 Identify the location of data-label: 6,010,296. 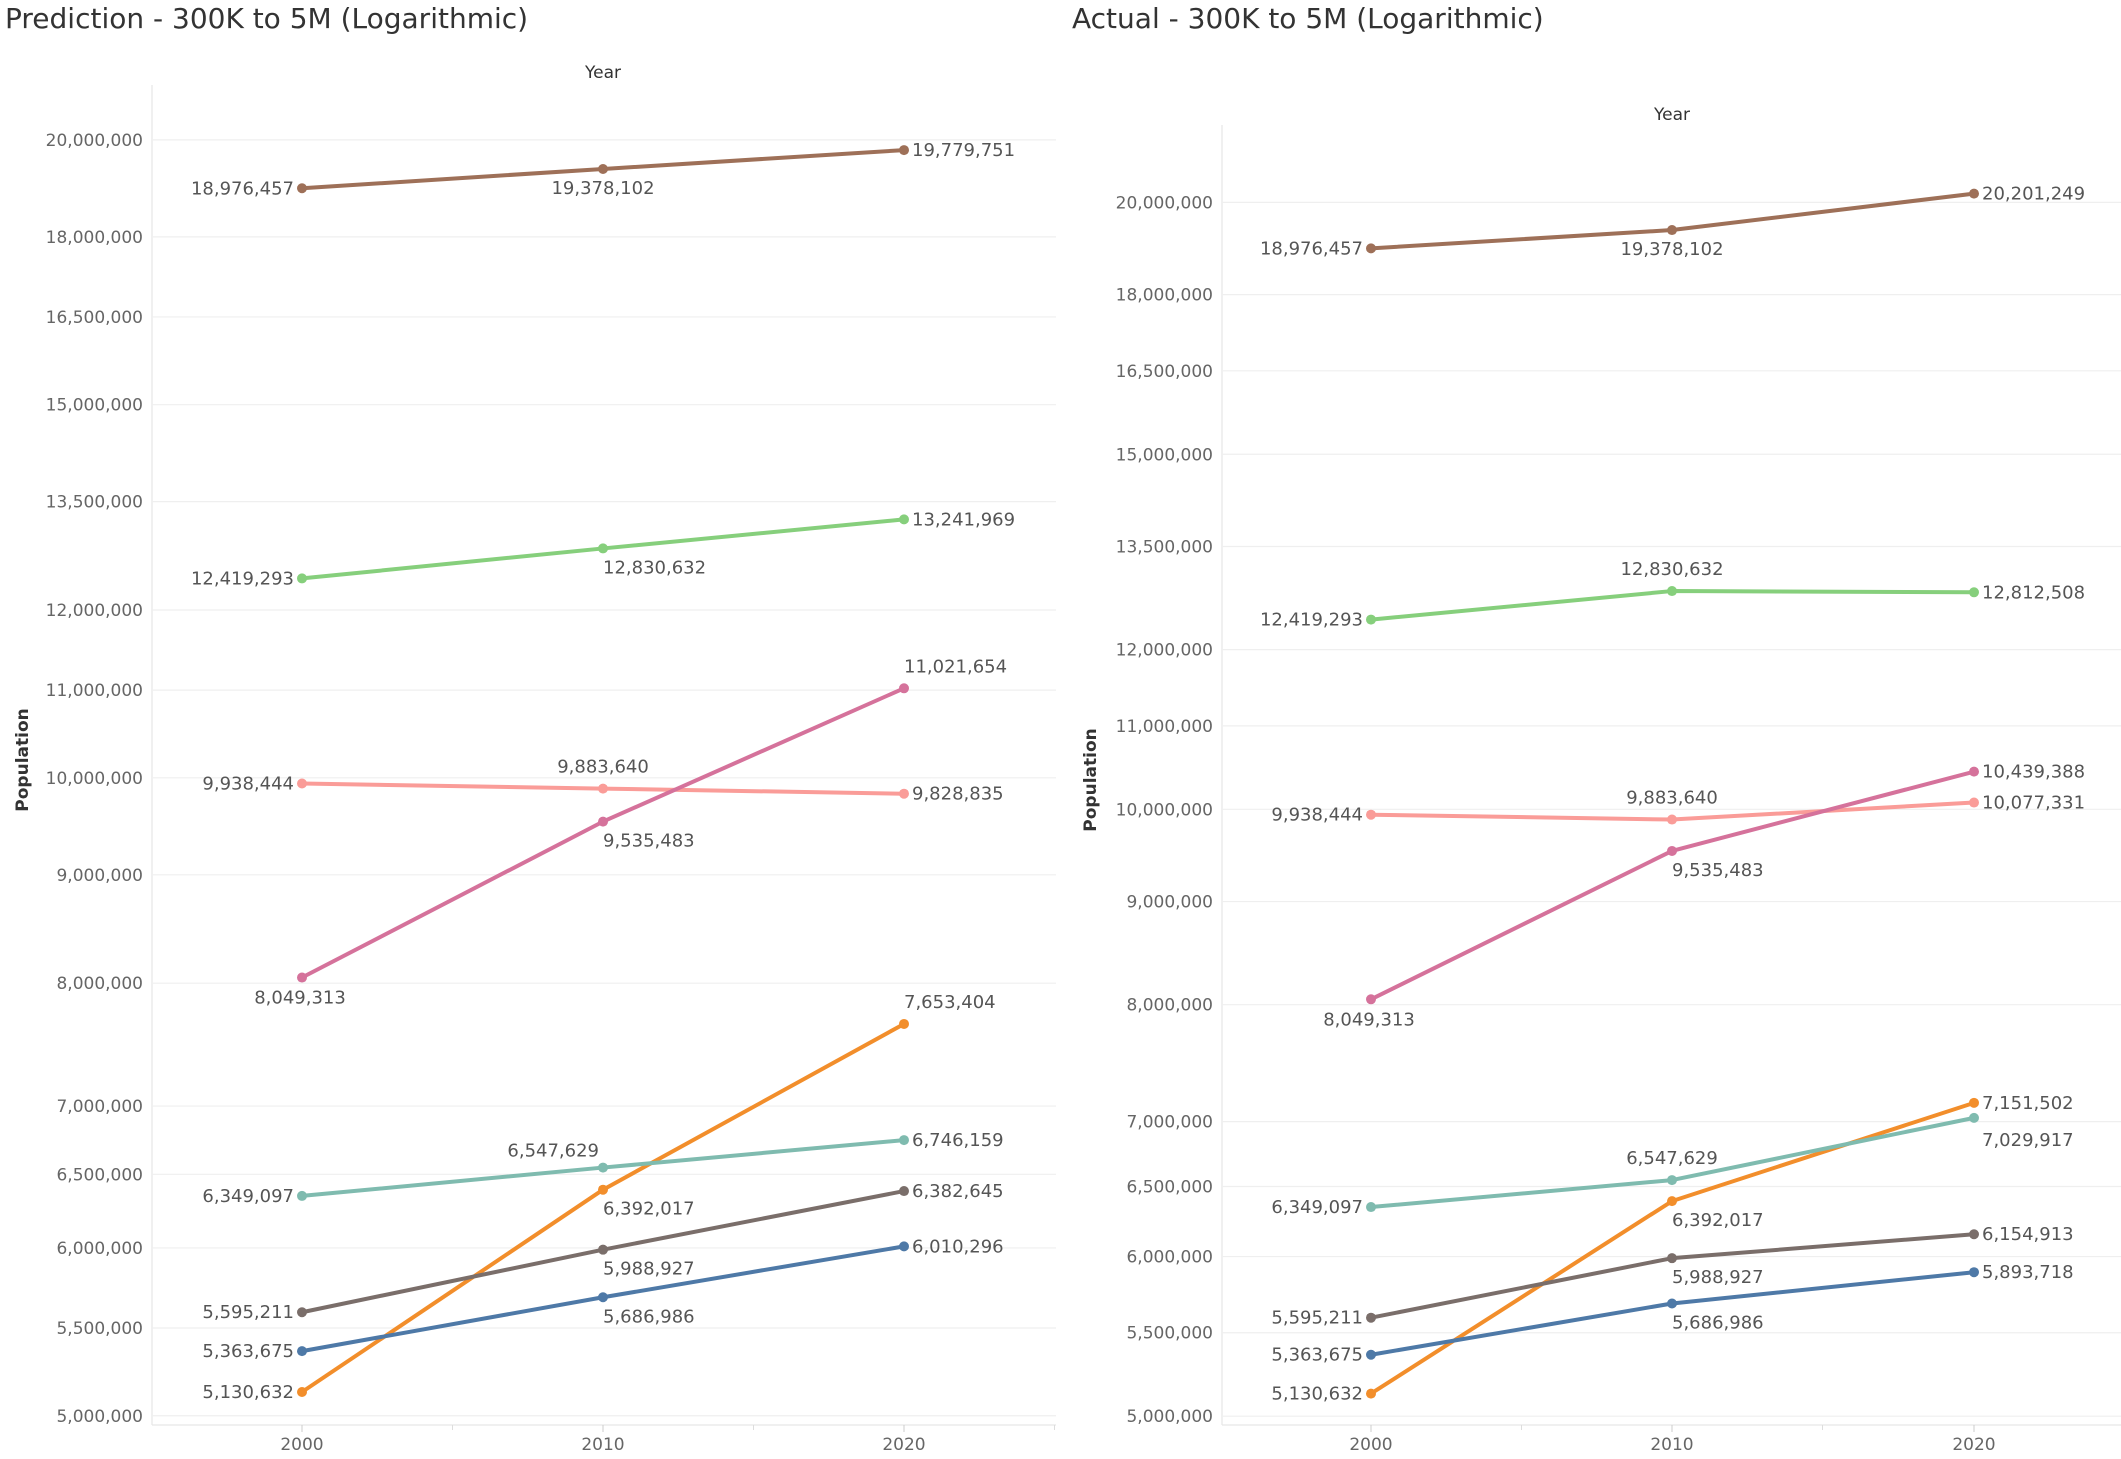
(958, 1246).